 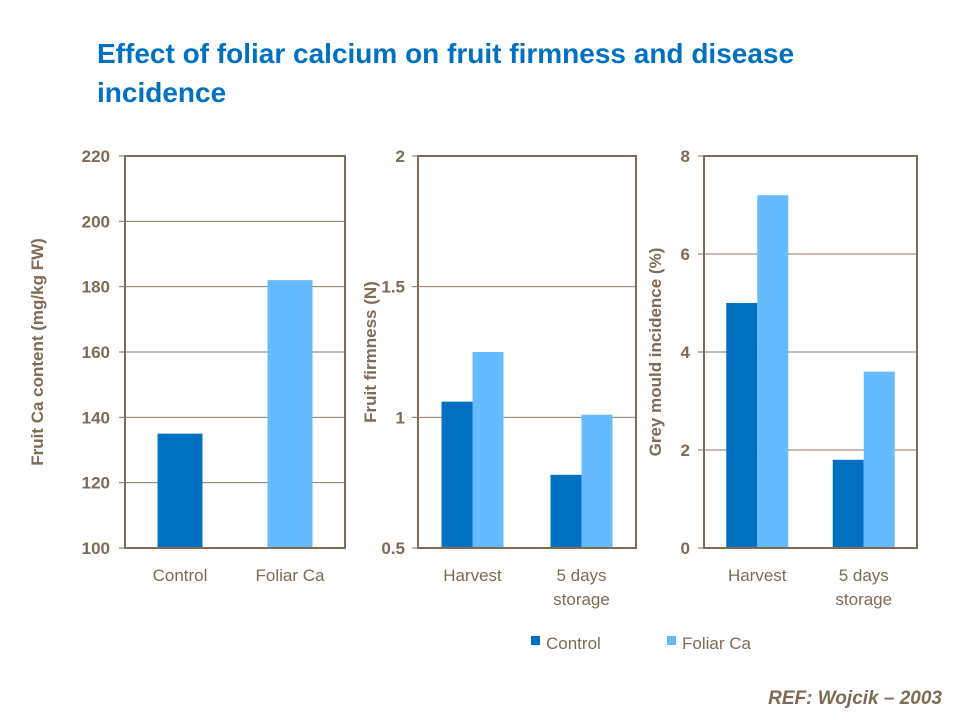 What do you see at coordinates (96, 548) in the screenshot?
I see `y-tick-label: 100` at bounding box center [96, 548].